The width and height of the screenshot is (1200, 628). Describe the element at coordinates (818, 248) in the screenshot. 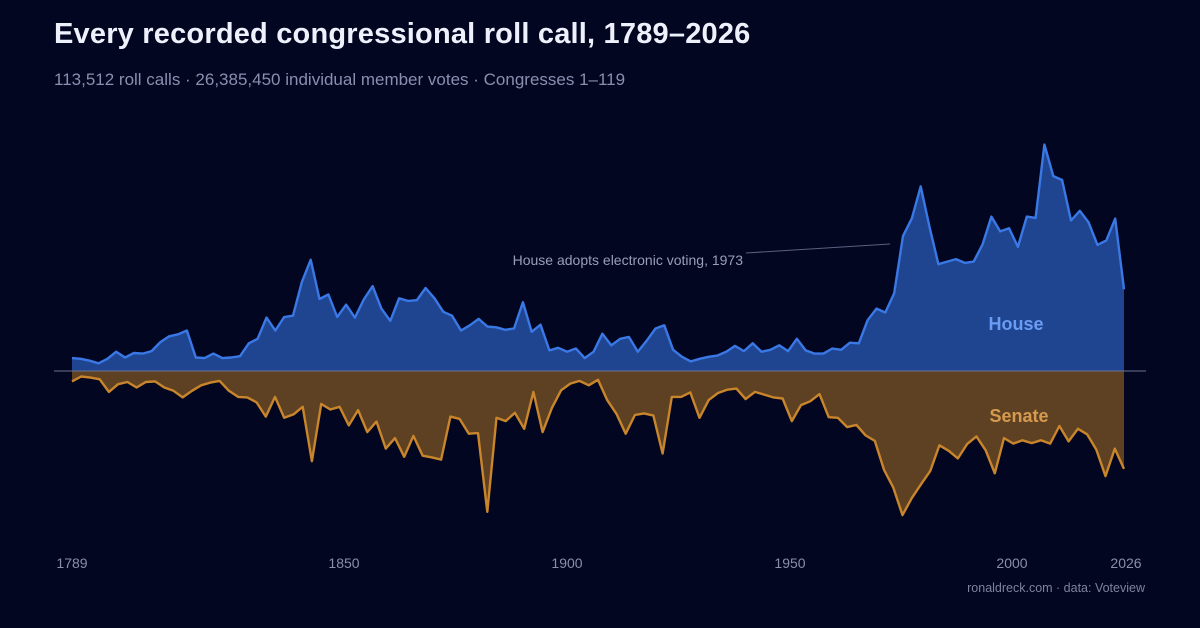

I see `annotation-leader-line` at that location.